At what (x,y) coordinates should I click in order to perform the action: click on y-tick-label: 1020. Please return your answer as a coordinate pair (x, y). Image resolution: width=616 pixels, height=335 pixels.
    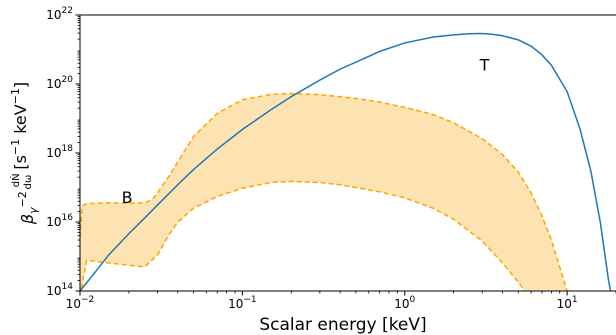
    Looking at the image, I should click on (59, 83).